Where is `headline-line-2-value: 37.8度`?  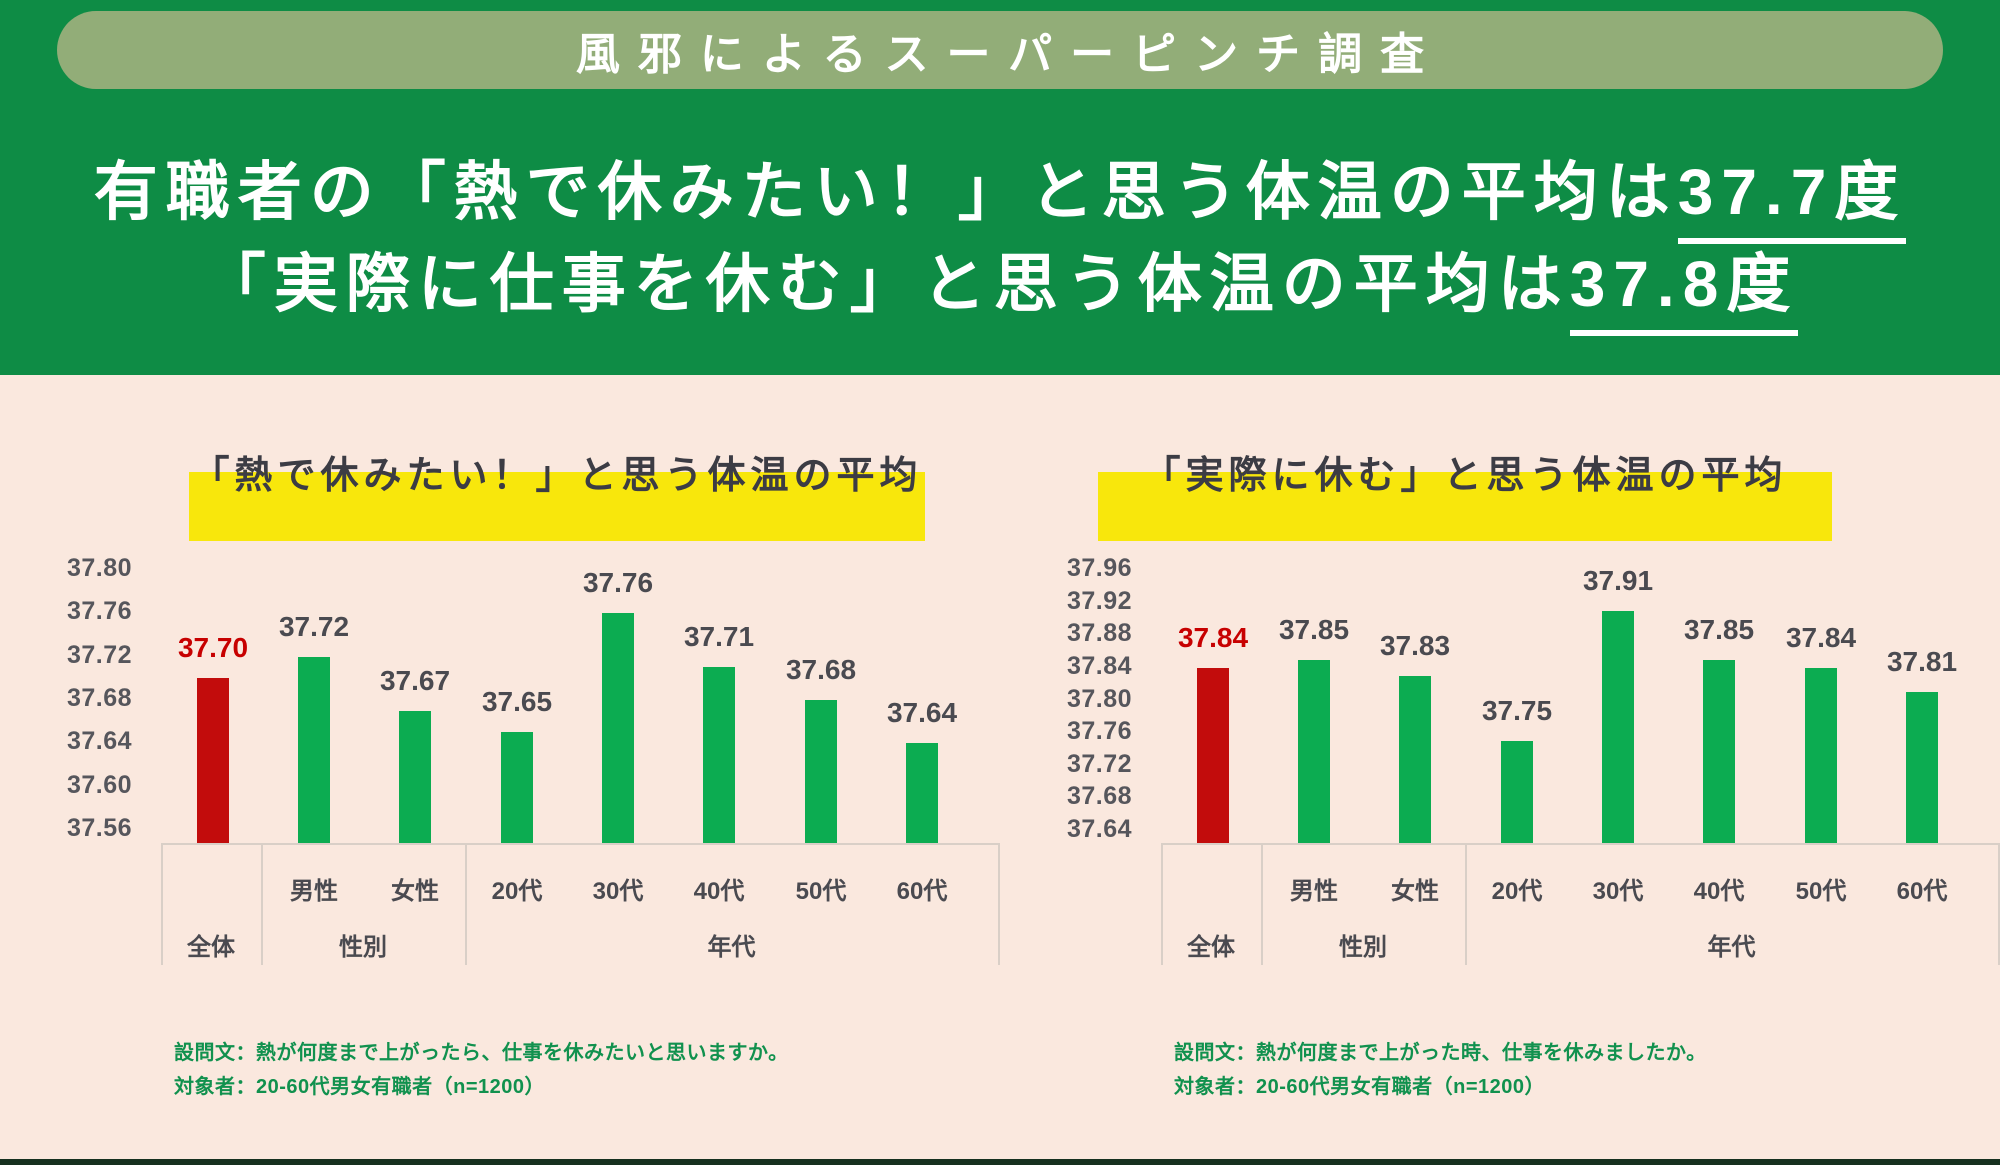 headline-line-2-value: 37.8度 is located at coordinates (1684, 284).